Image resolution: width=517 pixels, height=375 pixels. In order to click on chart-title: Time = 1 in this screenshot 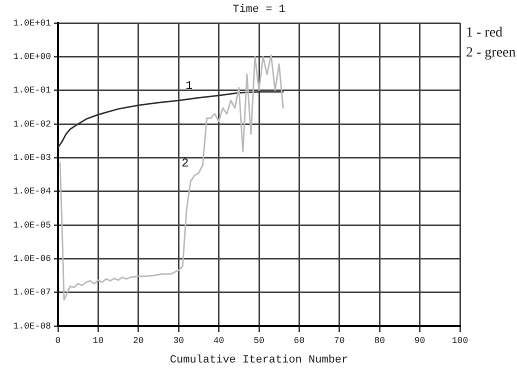, I will do `click(259, 10)`.